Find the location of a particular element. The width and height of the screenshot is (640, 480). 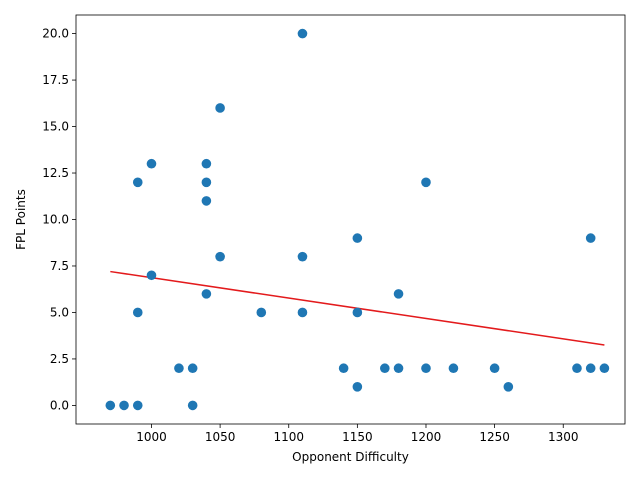

x-axis-label: Opponent Difficulty is located at coordinates (350, 457).